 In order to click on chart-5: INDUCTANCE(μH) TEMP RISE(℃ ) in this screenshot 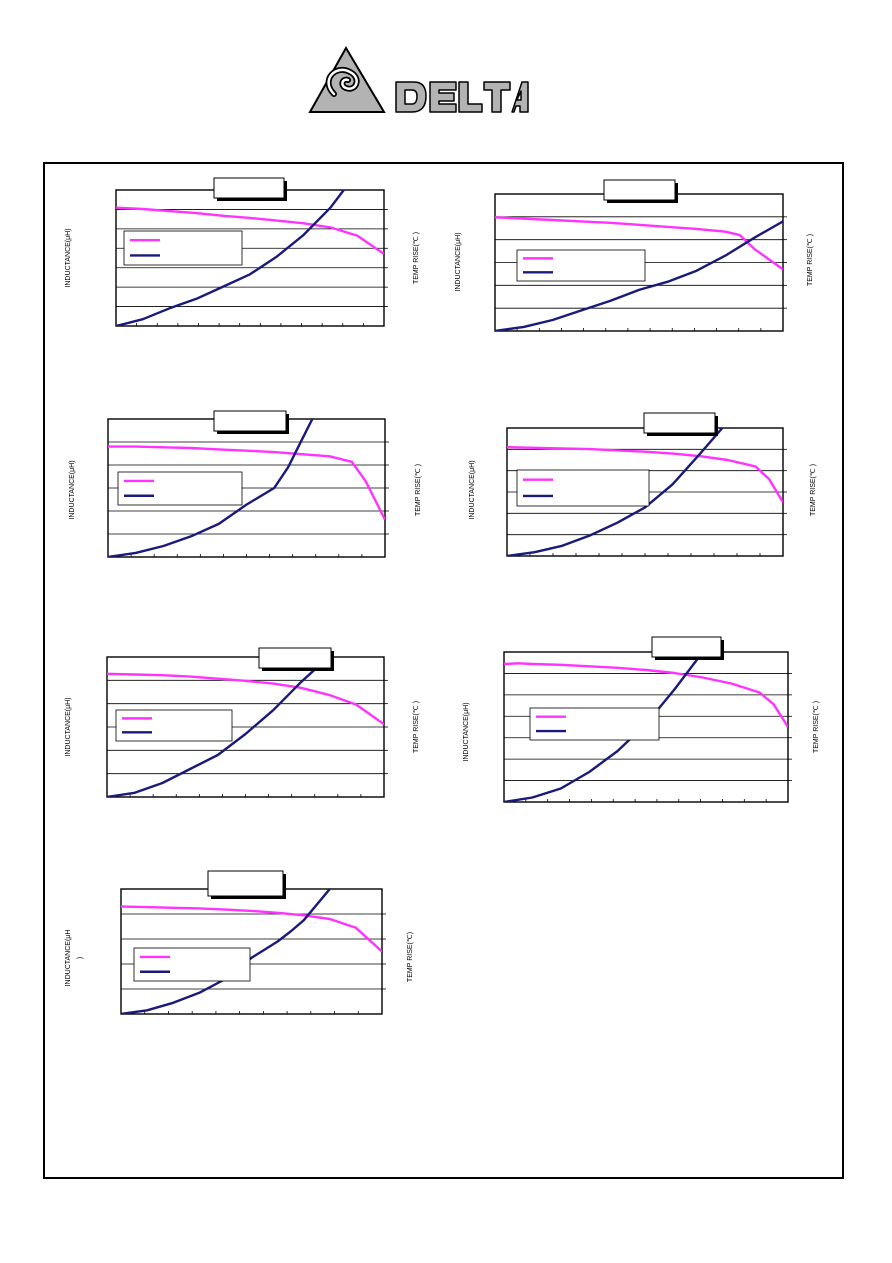, I will do `click(242, 722)`.